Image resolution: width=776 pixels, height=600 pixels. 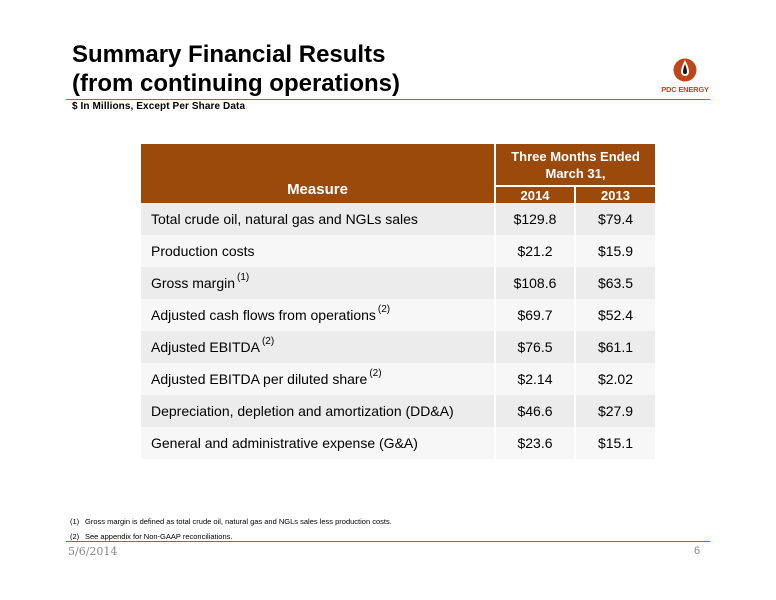 What do you see at coordinates (284, 443) in the screenshot?
I see `row-label-text: General and administrative expense (G&A)` at bounding box center [284, 443].